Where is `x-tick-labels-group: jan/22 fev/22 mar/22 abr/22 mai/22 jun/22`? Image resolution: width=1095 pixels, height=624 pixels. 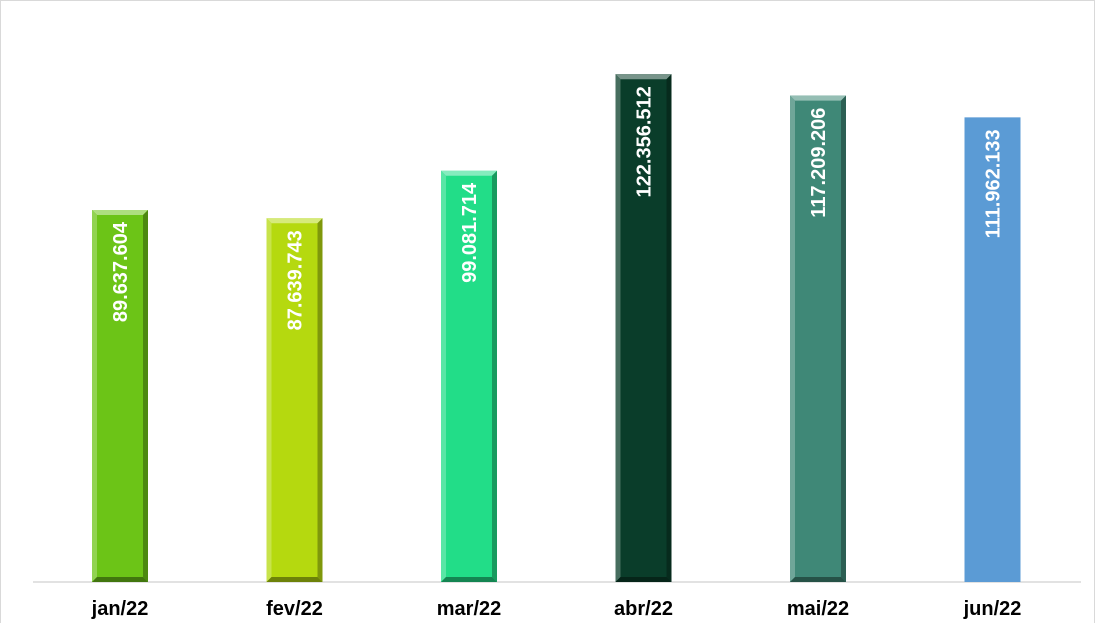 x-tick-labels-group: jan/22 fev/22 mar/22 abr/22 mai/22 jun/22 is located at coordinates (556, 609).